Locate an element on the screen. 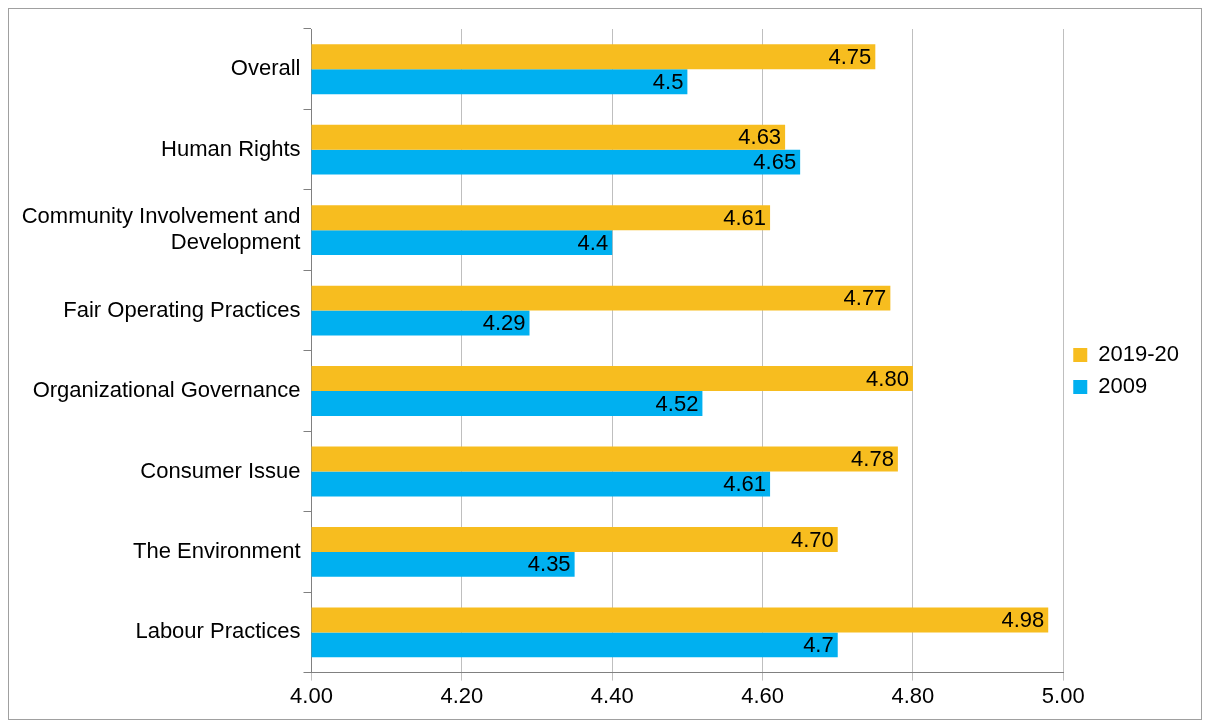 The image size is (1212, 728). y-tick-label: Community Involvement and Development is located at coordinates (161, 228).